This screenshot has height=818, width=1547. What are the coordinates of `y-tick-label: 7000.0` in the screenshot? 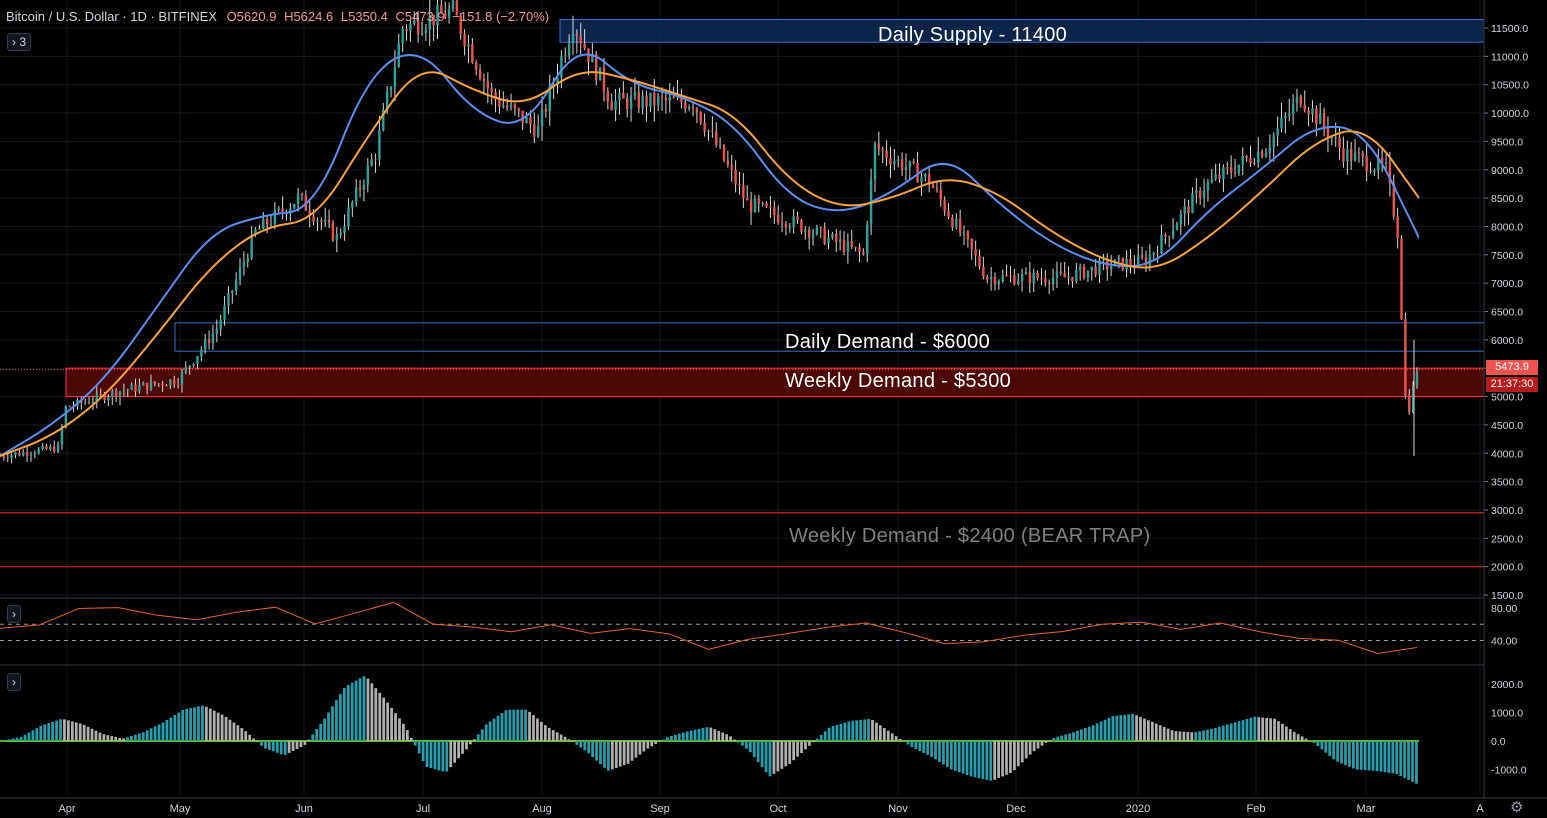 It's located at (1507, 284).